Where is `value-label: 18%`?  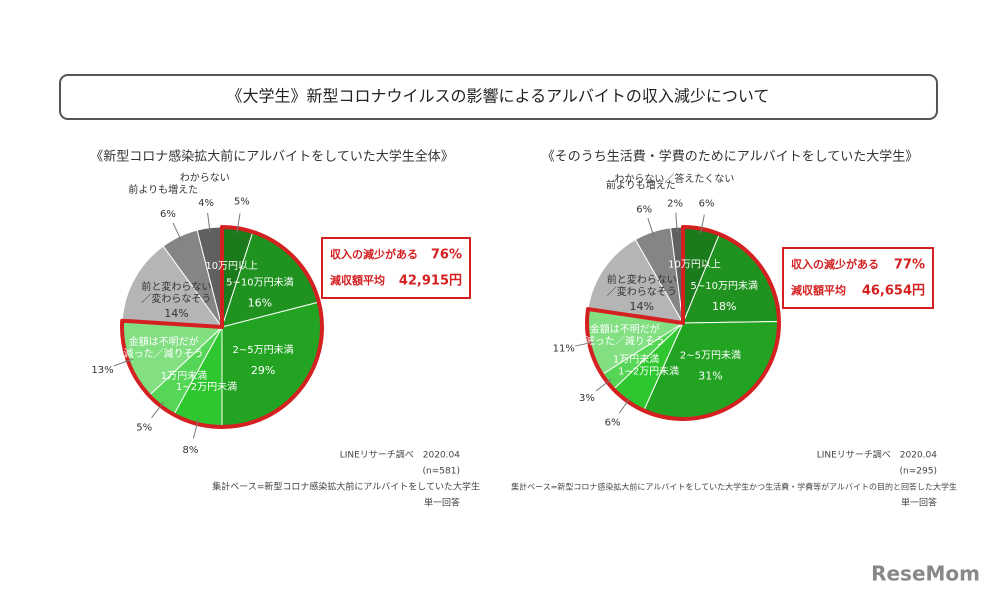 value-label: 18% is located at coordinates (724, 306).